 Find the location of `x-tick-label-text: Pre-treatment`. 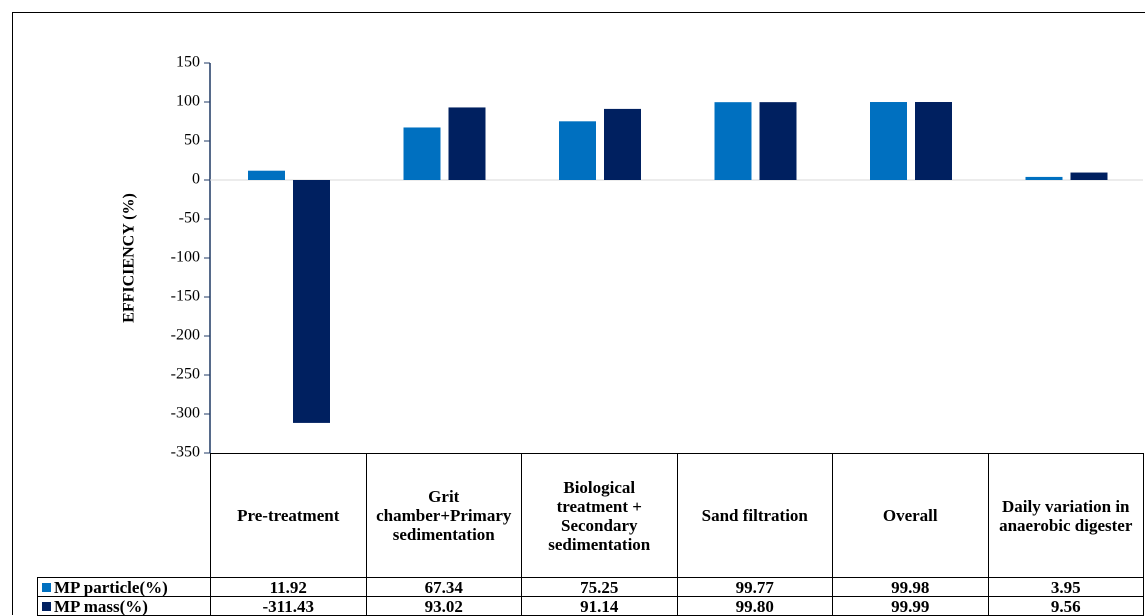

x-tick-label-text: Pre-treatment is located at coordinates (288, 515).